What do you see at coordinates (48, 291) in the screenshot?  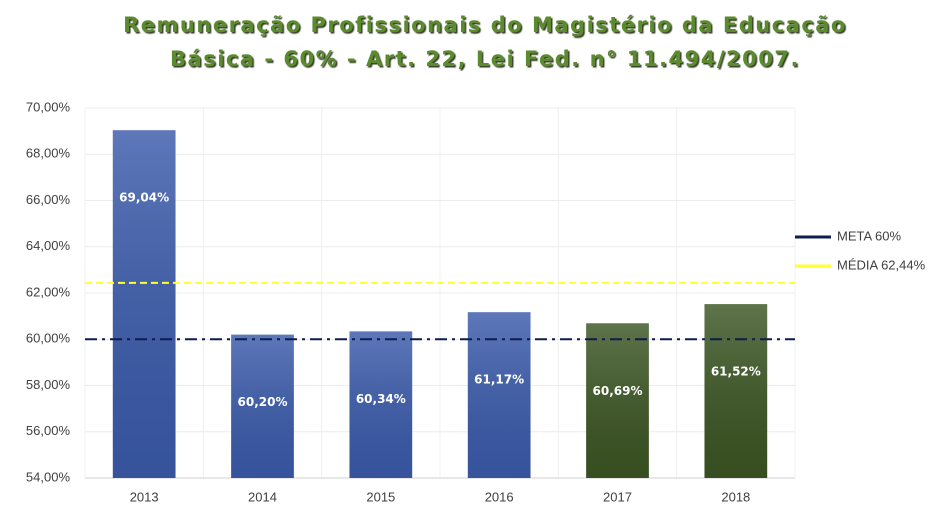 I see `y-tick-label: 62,00%` at bounding box center [48, 291].